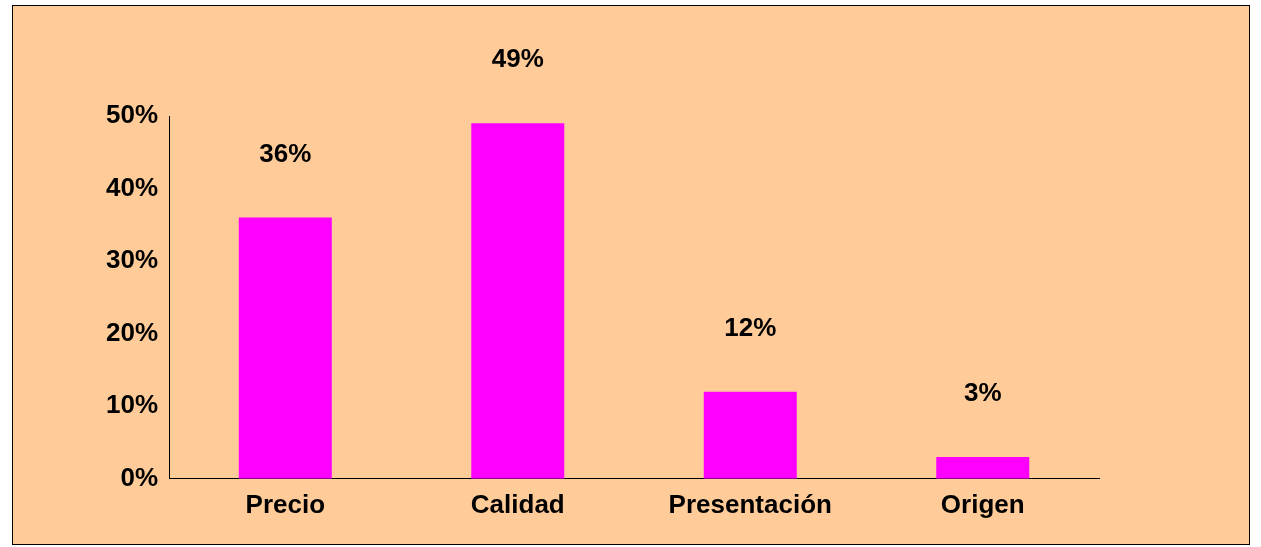  I want to click on y-tick-label: 20%, so click(132, 331).